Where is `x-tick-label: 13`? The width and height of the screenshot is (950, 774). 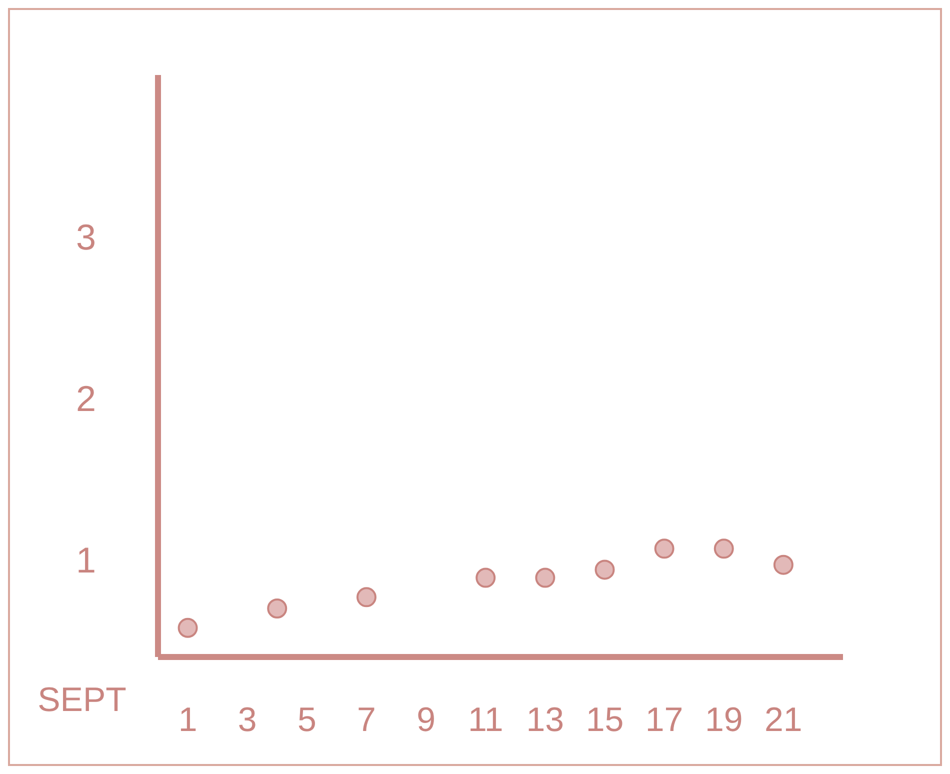 x-tick-label: 13 is located at coordinates (545, 719).